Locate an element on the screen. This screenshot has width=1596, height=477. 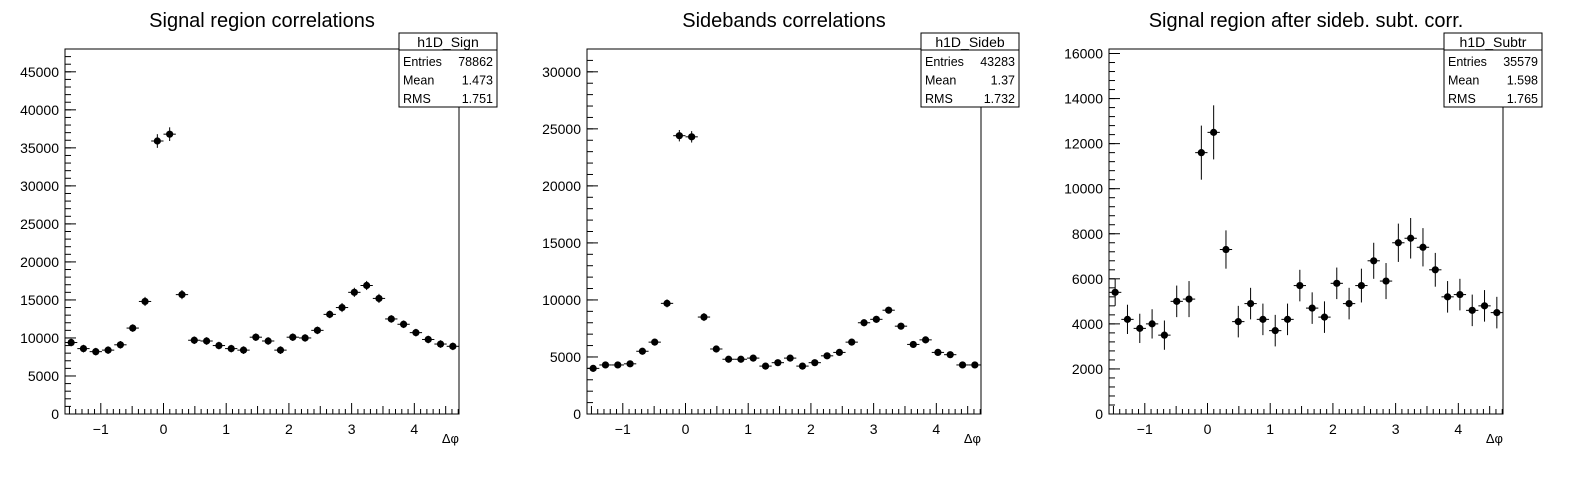
y-tick-label: 2000 is located at coordinates (1087, 369).